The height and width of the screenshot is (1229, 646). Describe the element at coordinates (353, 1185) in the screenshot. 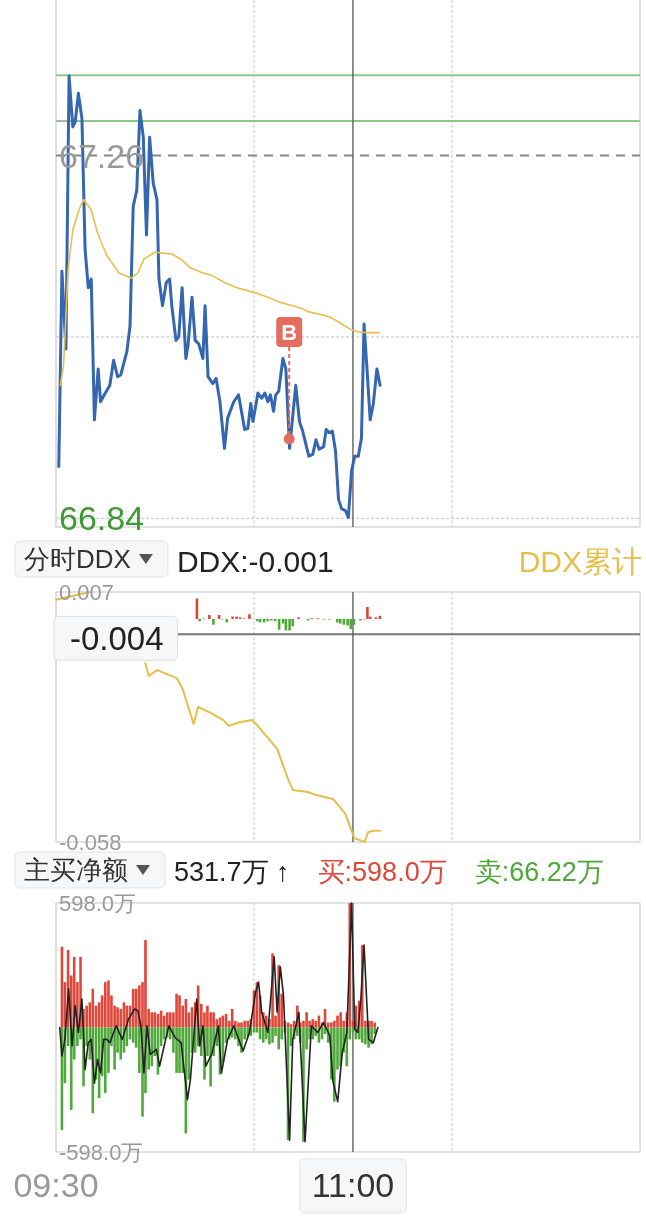

I see `x-tick-label: 11:00` at that location.